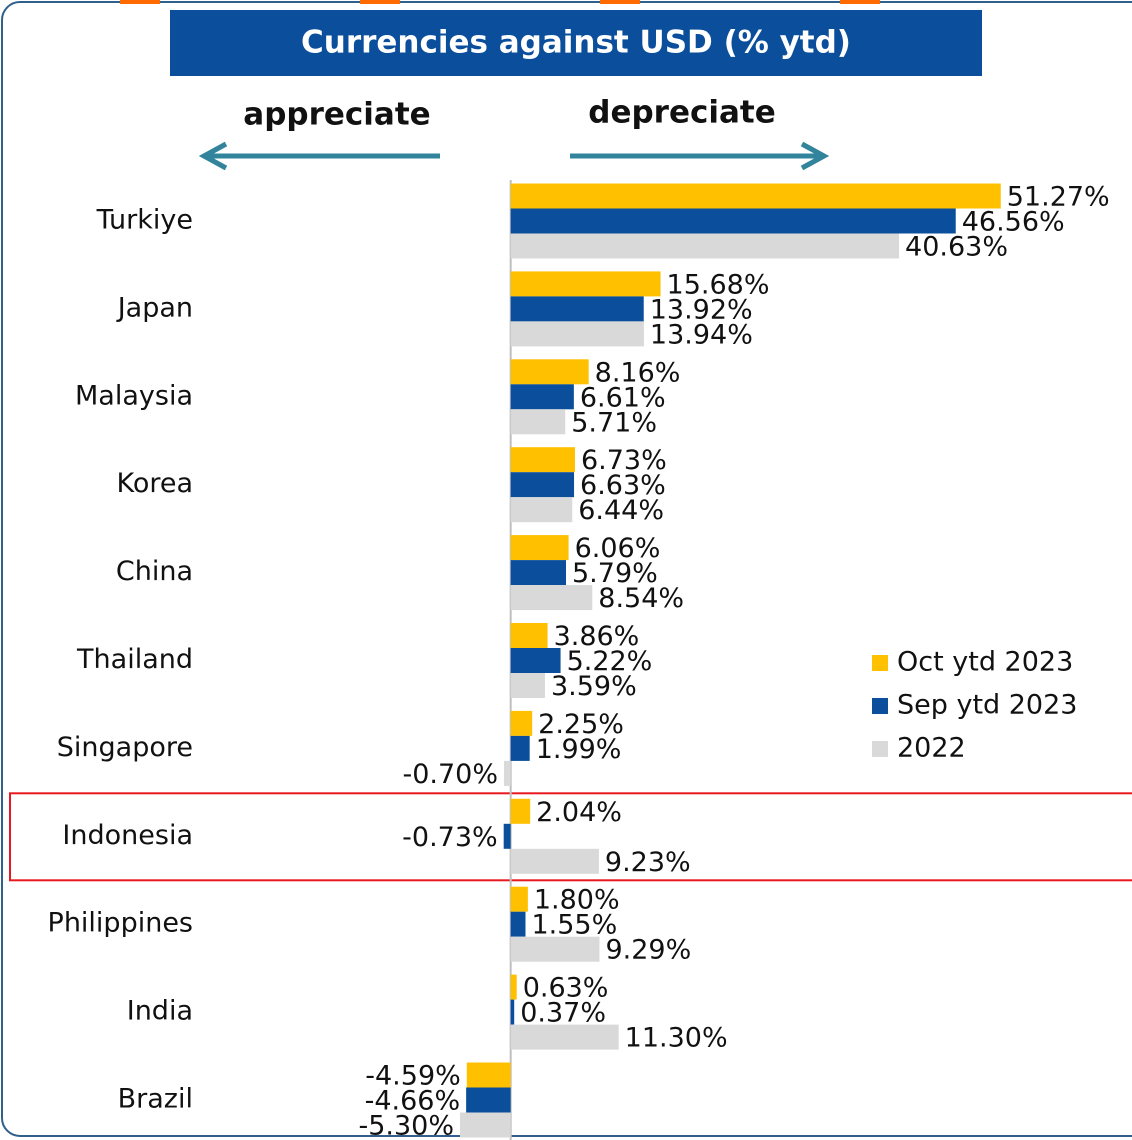 This screenshot has height=1140, width=1132. Describe the element at coordinates (160, 1011) in the screenshot. I see `category-label: India` at that location.